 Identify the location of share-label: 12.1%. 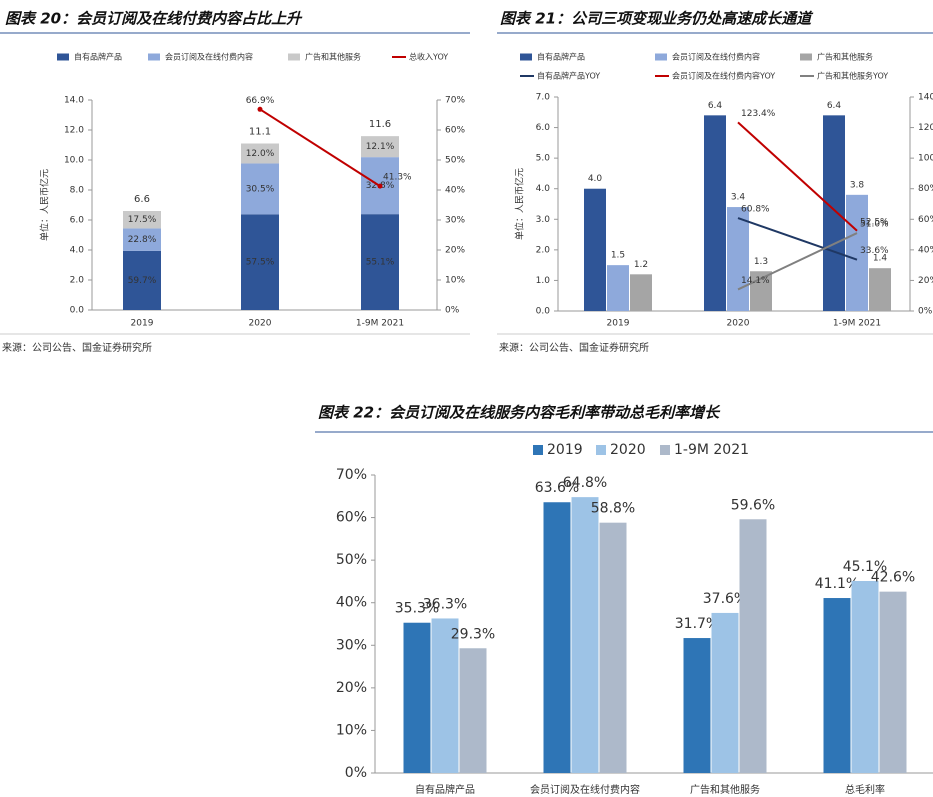
(380, 147).